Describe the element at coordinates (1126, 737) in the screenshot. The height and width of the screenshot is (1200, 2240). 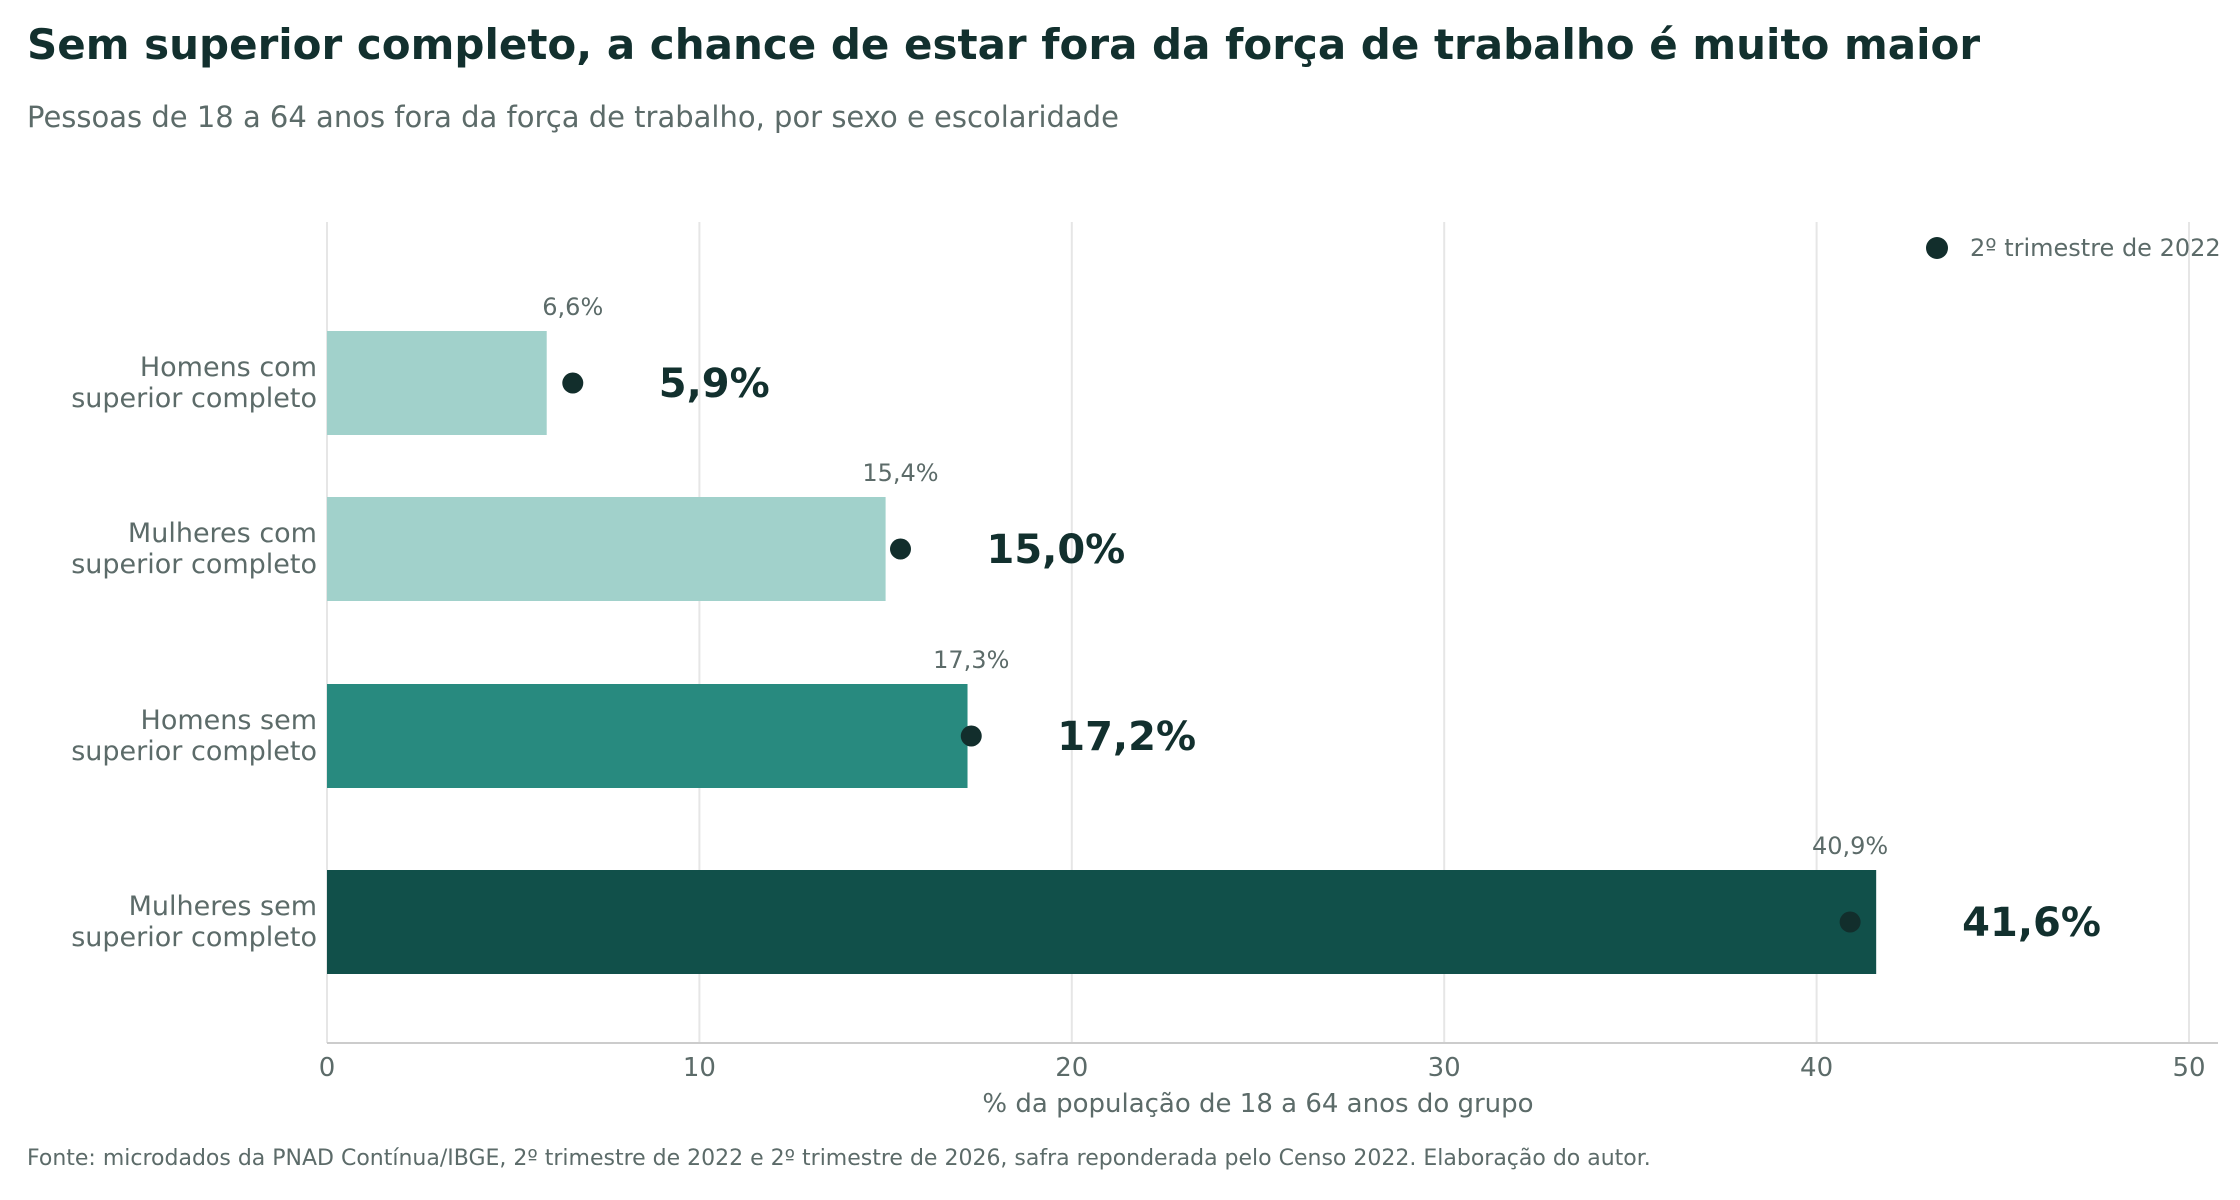
I see `bar-value-label: 17,2%` at that location.